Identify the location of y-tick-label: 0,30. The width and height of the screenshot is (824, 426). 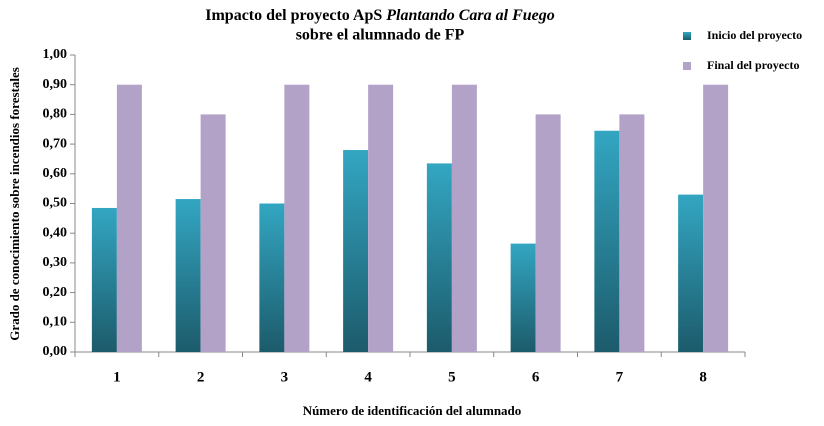
(55, 262).